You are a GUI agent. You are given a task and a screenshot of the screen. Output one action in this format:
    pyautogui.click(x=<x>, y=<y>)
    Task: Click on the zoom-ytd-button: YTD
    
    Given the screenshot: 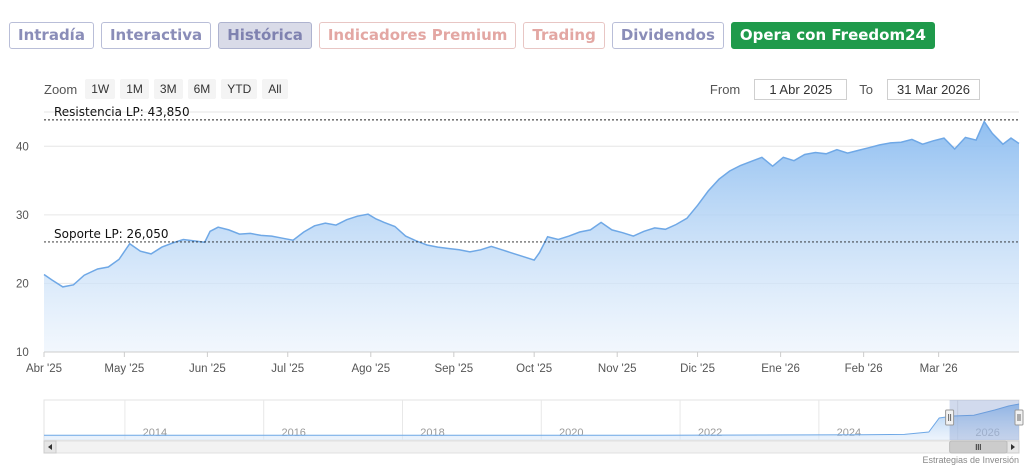 What is the action you would take?
    pyautogui.click(x=239, y=89)
    